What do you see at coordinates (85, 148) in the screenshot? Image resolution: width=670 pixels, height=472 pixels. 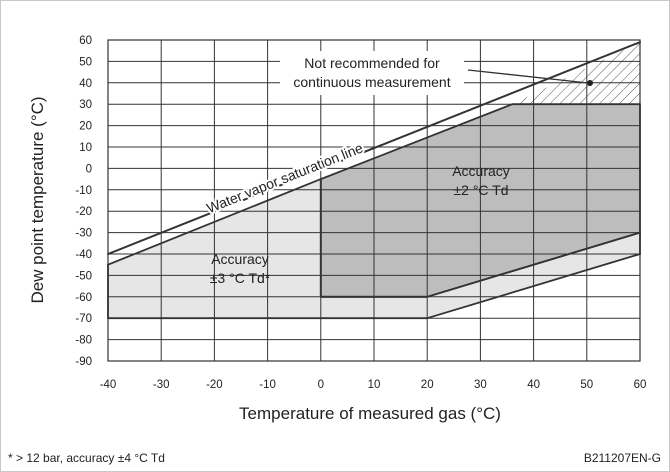 I see `y-tick-label: 10` at bounding box center [85, 148].